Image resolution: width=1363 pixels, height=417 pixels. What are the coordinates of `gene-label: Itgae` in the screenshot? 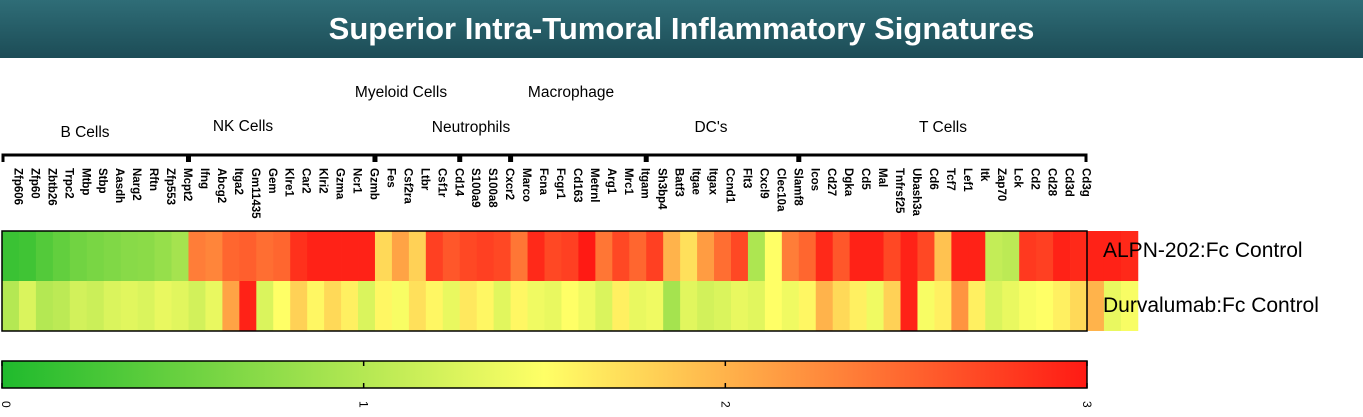 It's located at (696, 181).